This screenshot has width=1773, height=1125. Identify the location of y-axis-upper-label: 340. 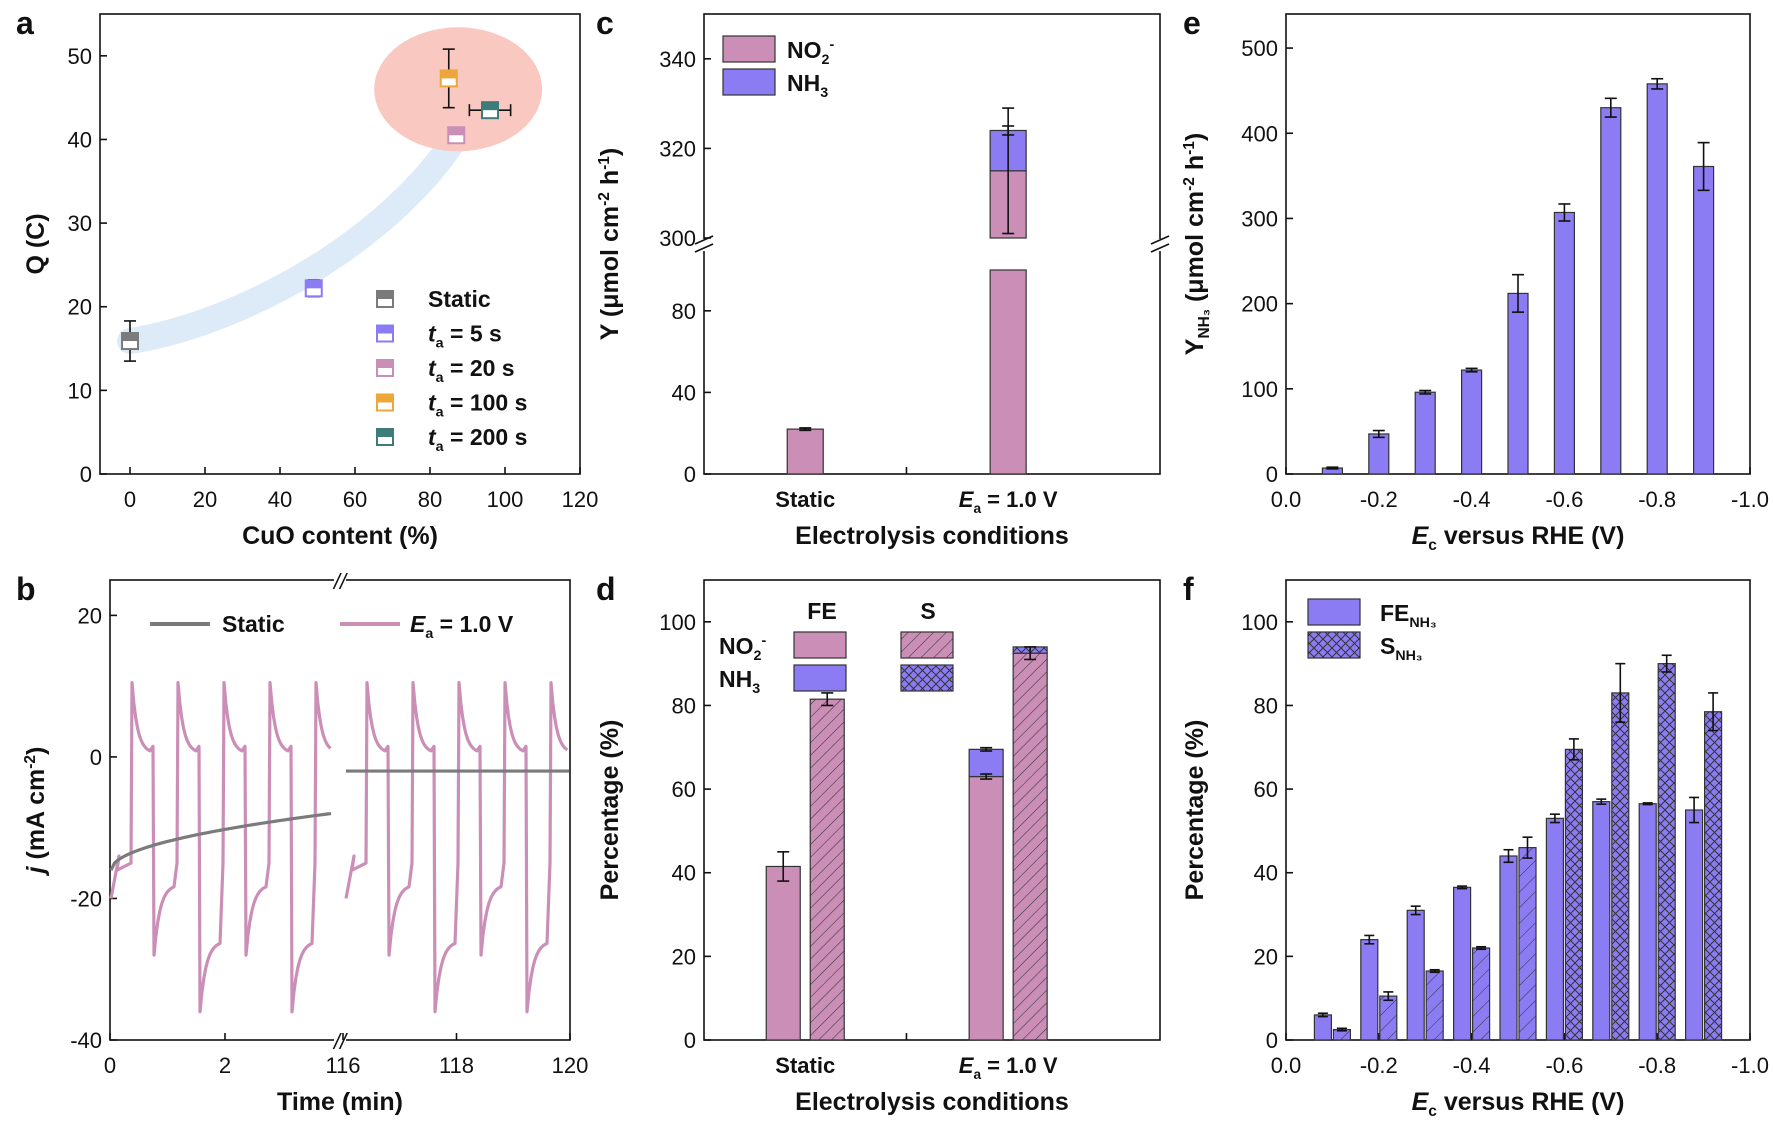
(677, 59).